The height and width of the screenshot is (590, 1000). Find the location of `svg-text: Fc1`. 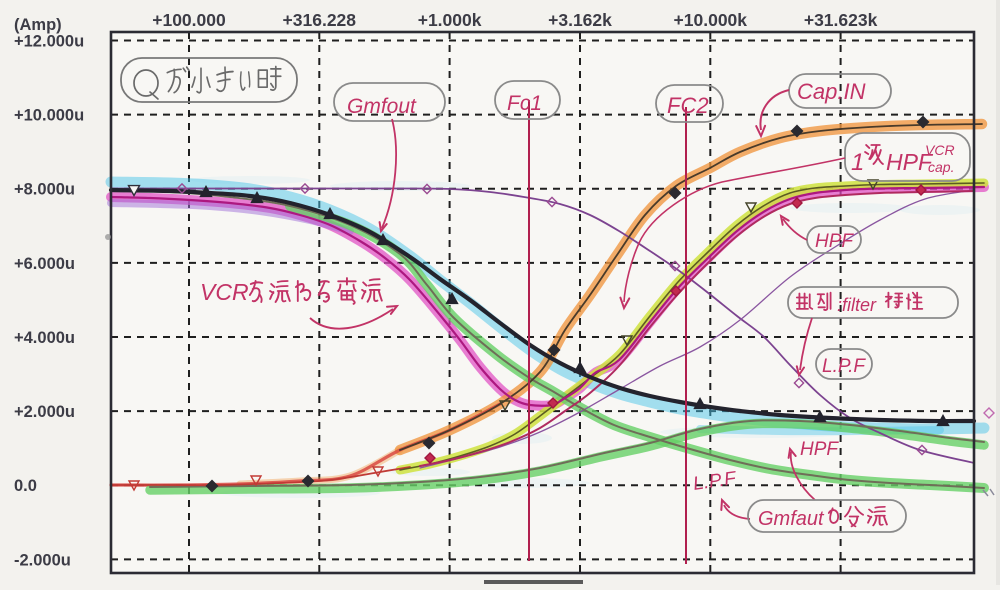

svg-text: Fc1 is located at coordinates (524, 103).